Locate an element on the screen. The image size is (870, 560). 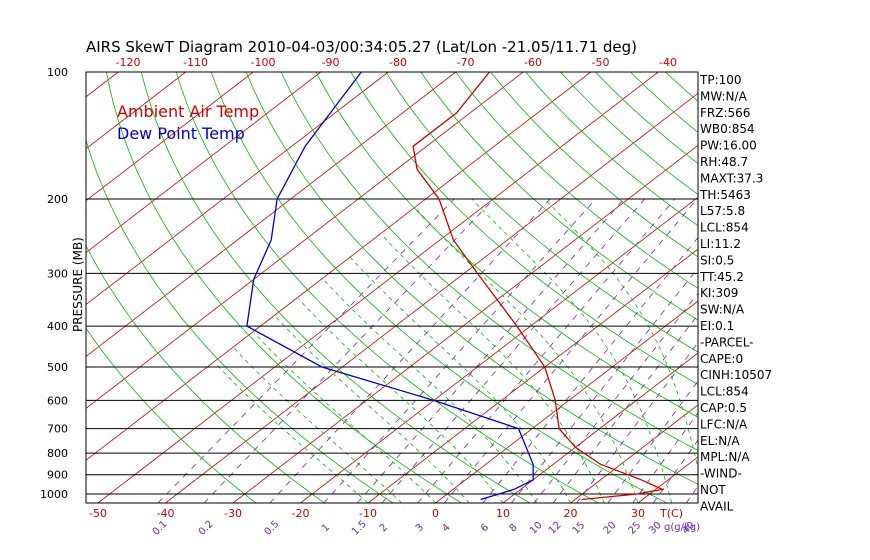
stat-item: MW:N/A is located at coordinates (724, 96).